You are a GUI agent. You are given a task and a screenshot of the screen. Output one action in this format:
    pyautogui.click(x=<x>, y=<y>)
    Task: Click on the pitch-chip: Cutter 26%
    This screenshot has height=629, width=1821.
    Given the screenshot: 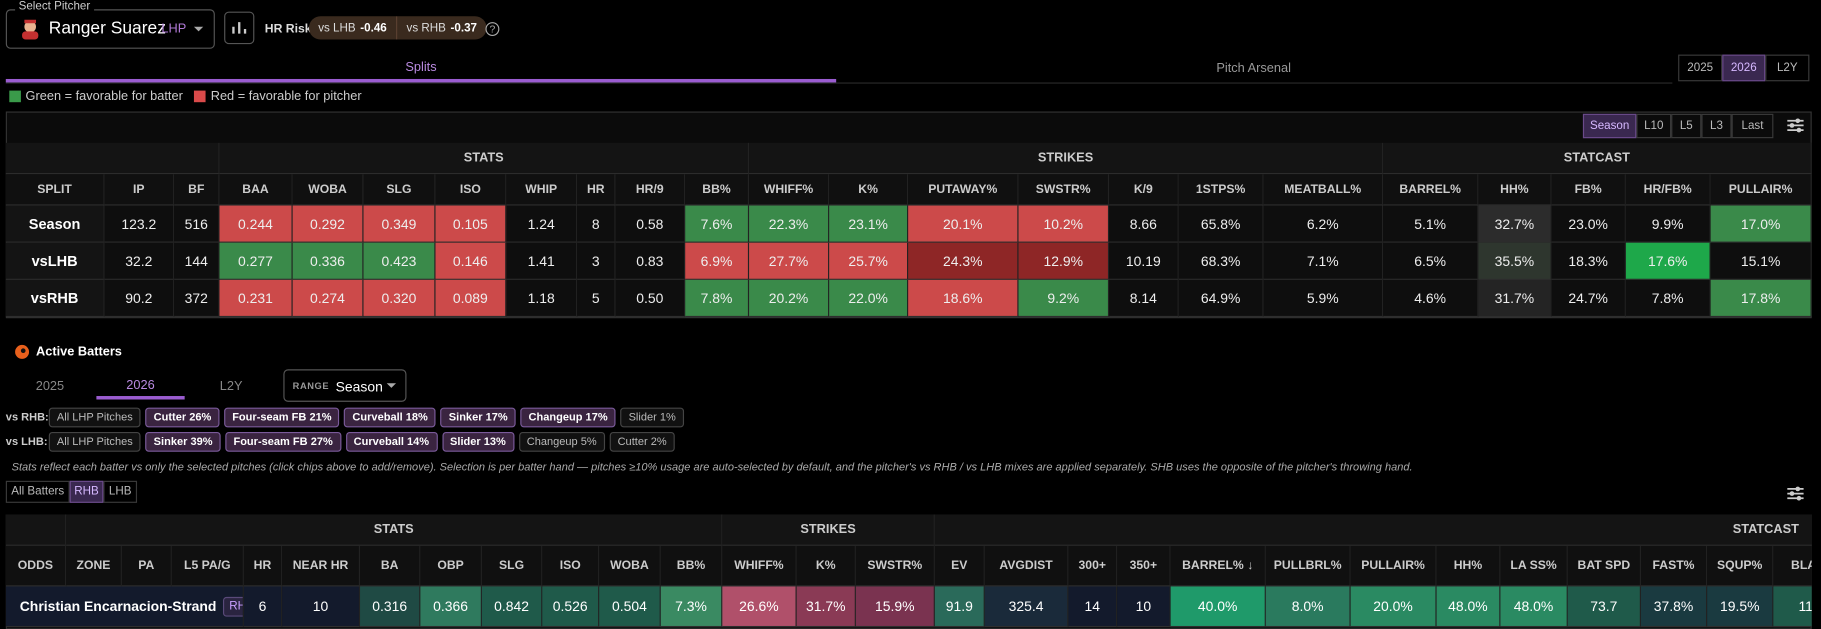 What is the action you would take?
    pyautogui.click(x=182, y=417)
    